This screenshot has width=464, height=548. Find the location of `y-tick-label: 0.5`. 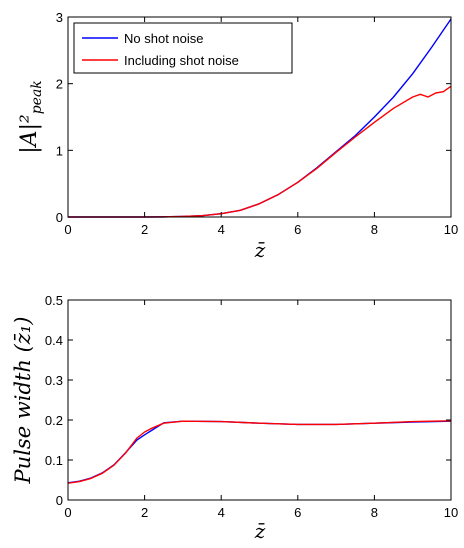

y-tick-label: 0.5 is located at coordinates (54, 300).